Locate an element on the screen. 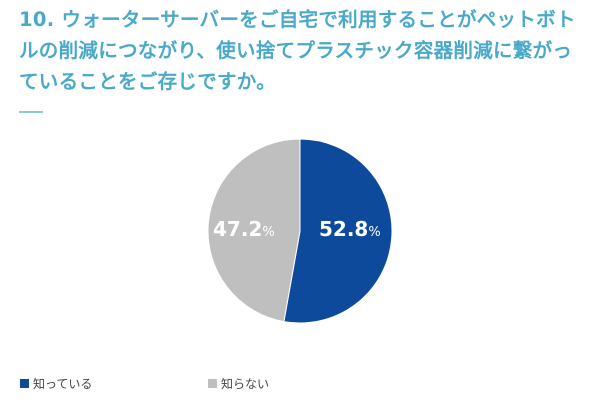  legend-item-unknown: 知らない is located at coordinates (238, 383).